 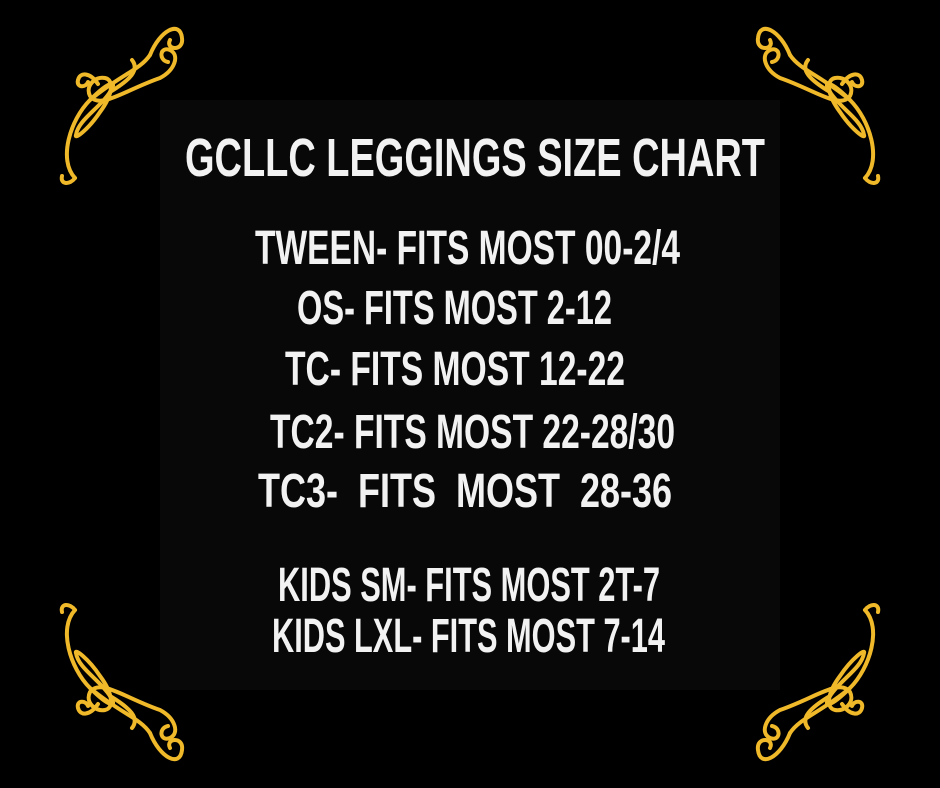 What do you see at coordinates (467, 248) in the screenshot?
I see `size-line: TWEEN- FITS MOST 00-2/4` at bounding box center [467, 248].